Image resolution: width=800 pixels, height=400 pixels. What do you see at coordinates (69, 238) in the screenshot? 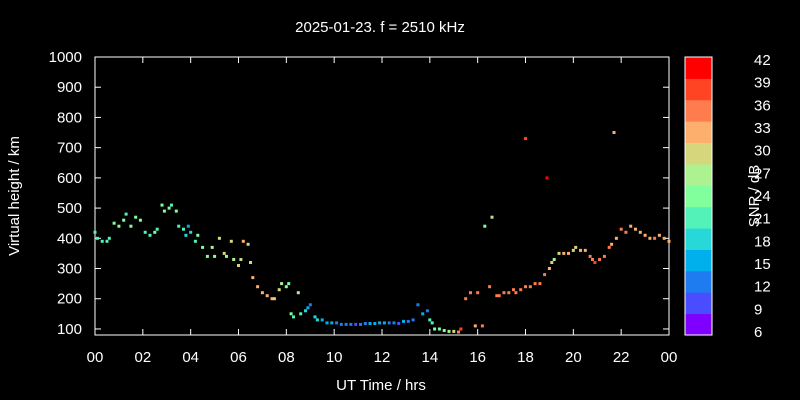
I see `y-tick-label: 400` at bounding box center [69, 238].